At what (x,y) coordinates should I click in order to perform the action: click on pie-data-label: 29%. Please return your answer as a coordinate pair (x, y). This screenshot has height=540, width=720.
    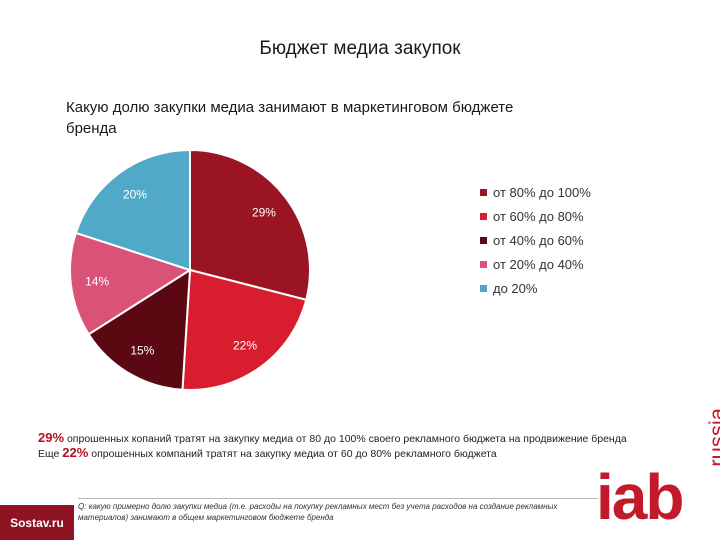
    Looking at the image, I should click on (264, 213).